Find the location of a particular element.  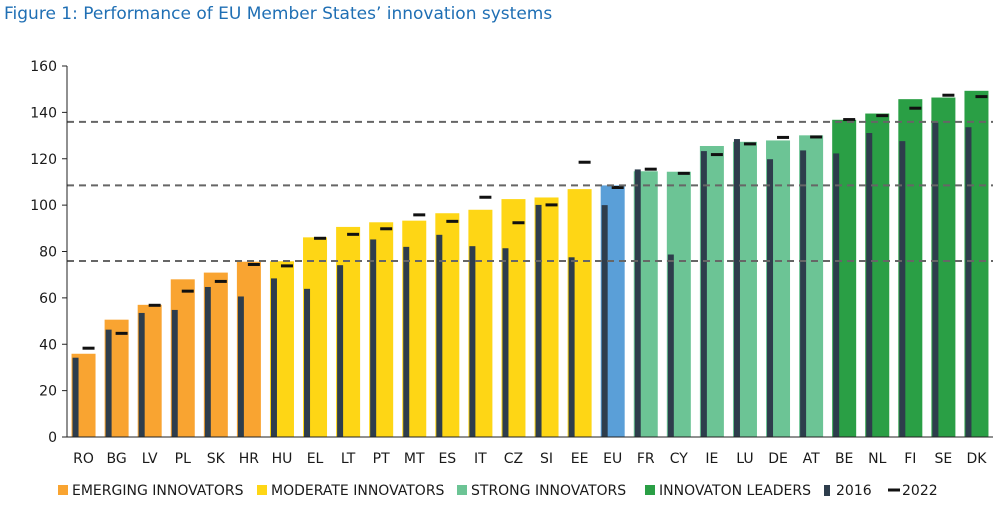

legend-label-moderate: MODERATE INNOVATORS is located at coordinates (358, 491).